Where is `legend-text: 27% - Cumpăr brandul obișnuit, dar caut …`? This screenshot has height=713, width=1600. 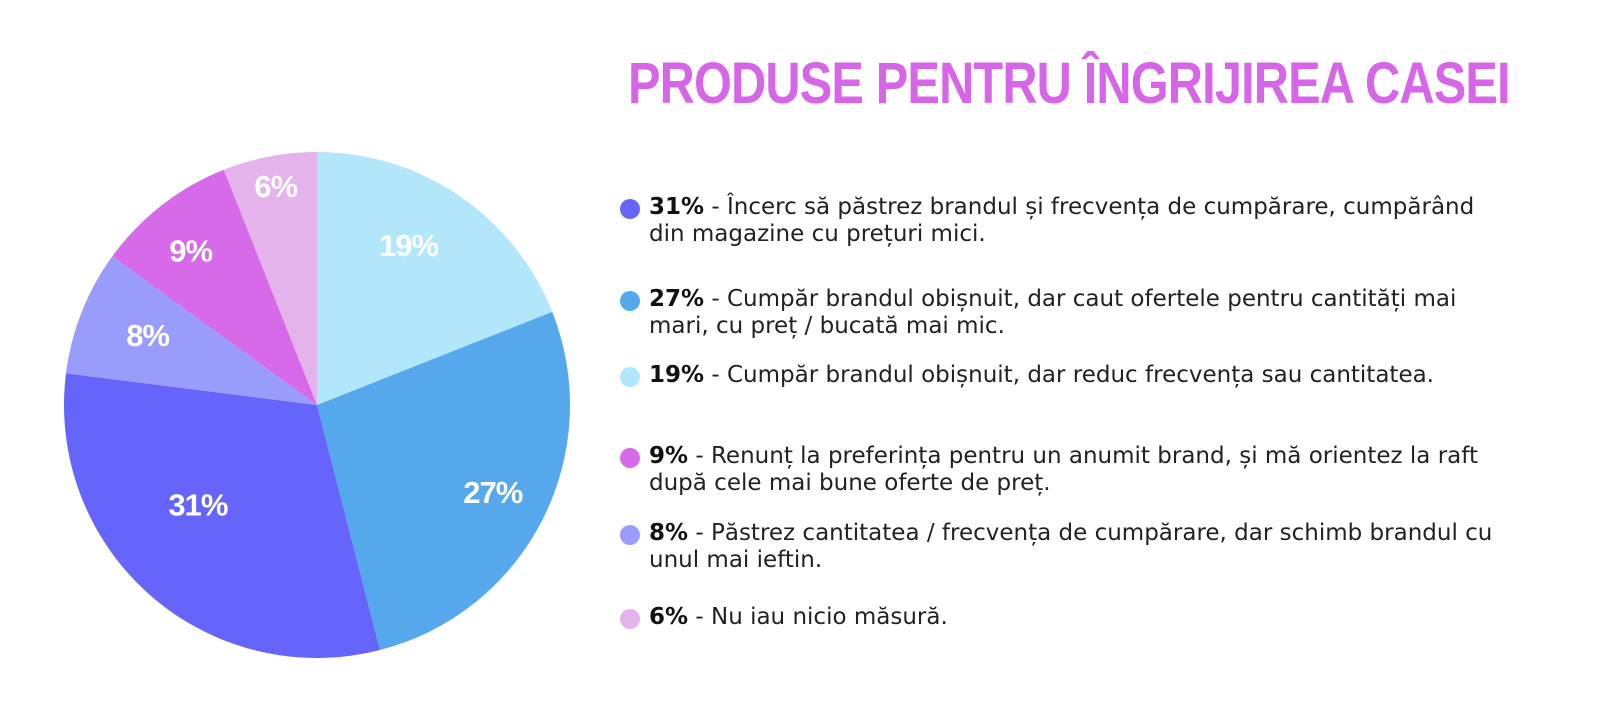 legend-text: 27% - Cumpăr brandul obișnuit, dar caut … is located at coordinates (1079, 313).